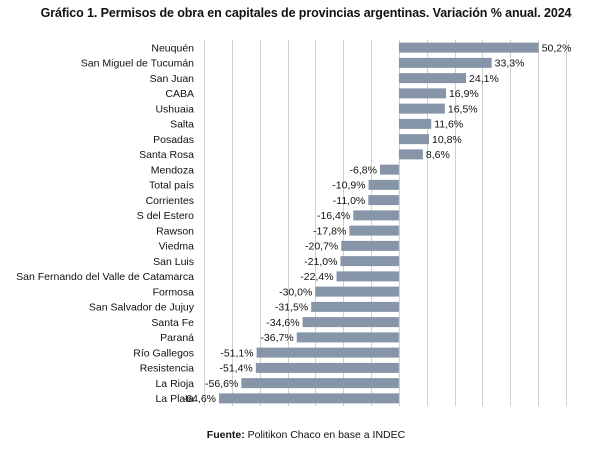 This screenshot has width=612, height=459. I want to click on data-label: 50,2%, so click(557, 48).